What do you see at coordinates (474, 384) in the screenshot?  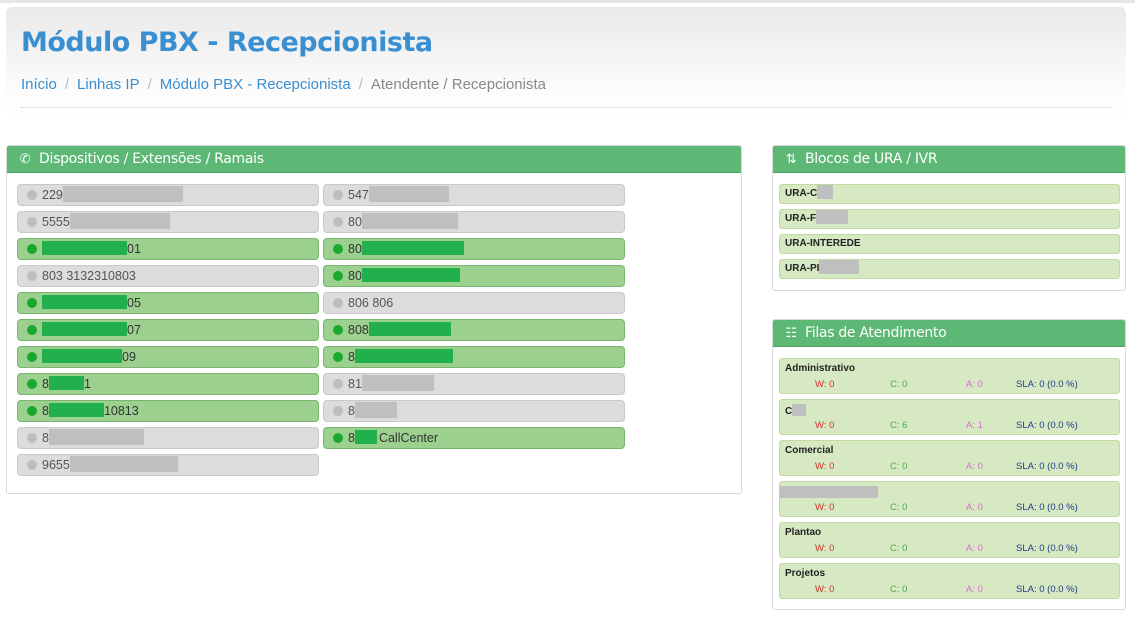 I see `device-item: 81` at bounding box center [474, 384].